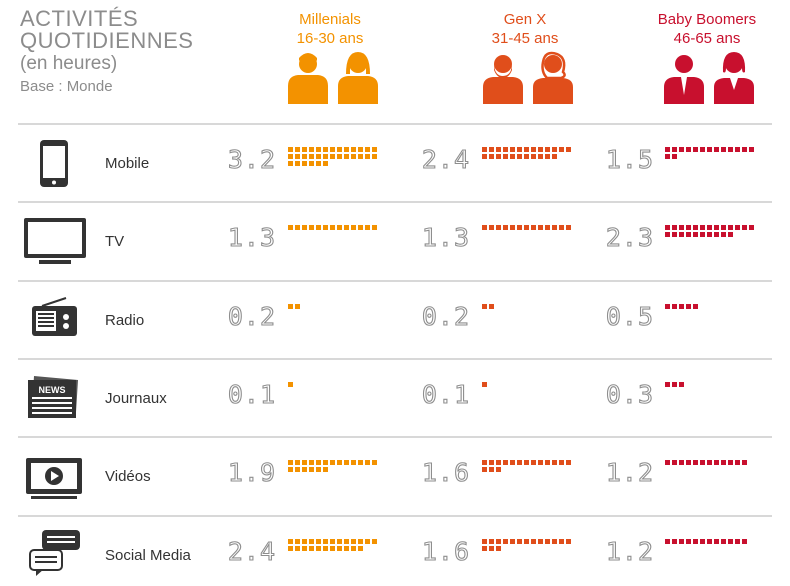 This screenshot has height=586, width=790. I want to click on chart-unit: (en heures), so click(69, 63).